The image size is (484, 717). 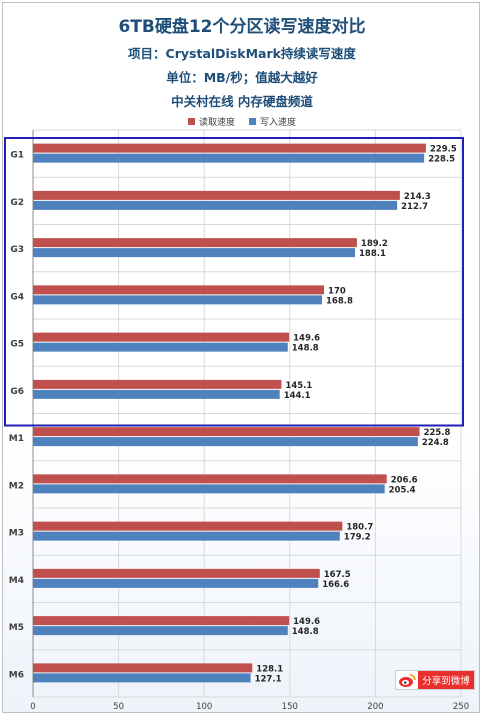 I want to click on category-label: M5, so click(x=16, y=628).